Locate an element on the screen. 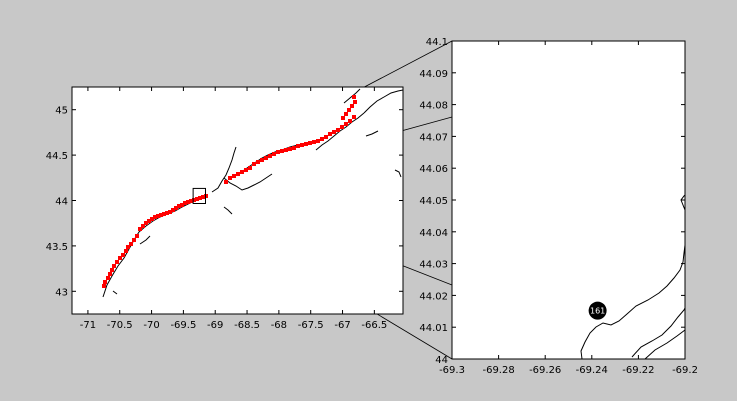 Image resolution: width=737 pixels, height=401 pixels. zoom-coastline is located at coordinates (633, 277).